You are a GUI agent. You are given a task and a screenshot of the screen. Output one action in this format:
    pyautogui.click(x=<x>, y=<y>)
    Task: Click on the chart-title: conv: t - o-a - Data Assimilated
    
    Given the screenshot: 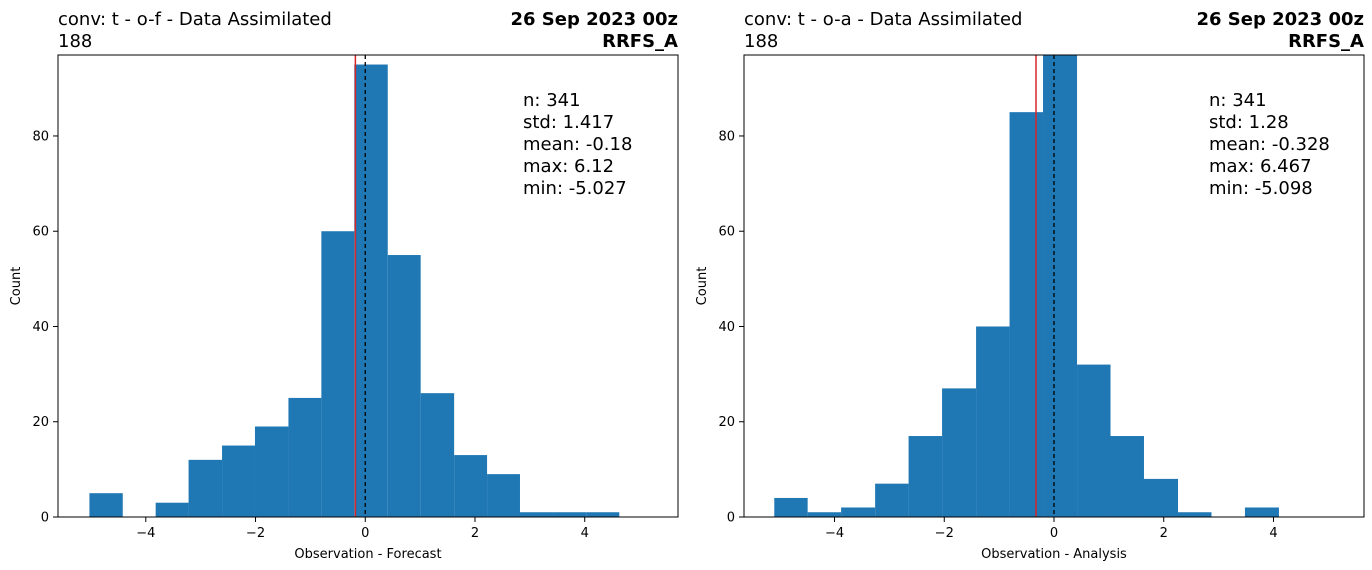 What is the action you would take?
    pyautogui.click(x=883, y=19)
    